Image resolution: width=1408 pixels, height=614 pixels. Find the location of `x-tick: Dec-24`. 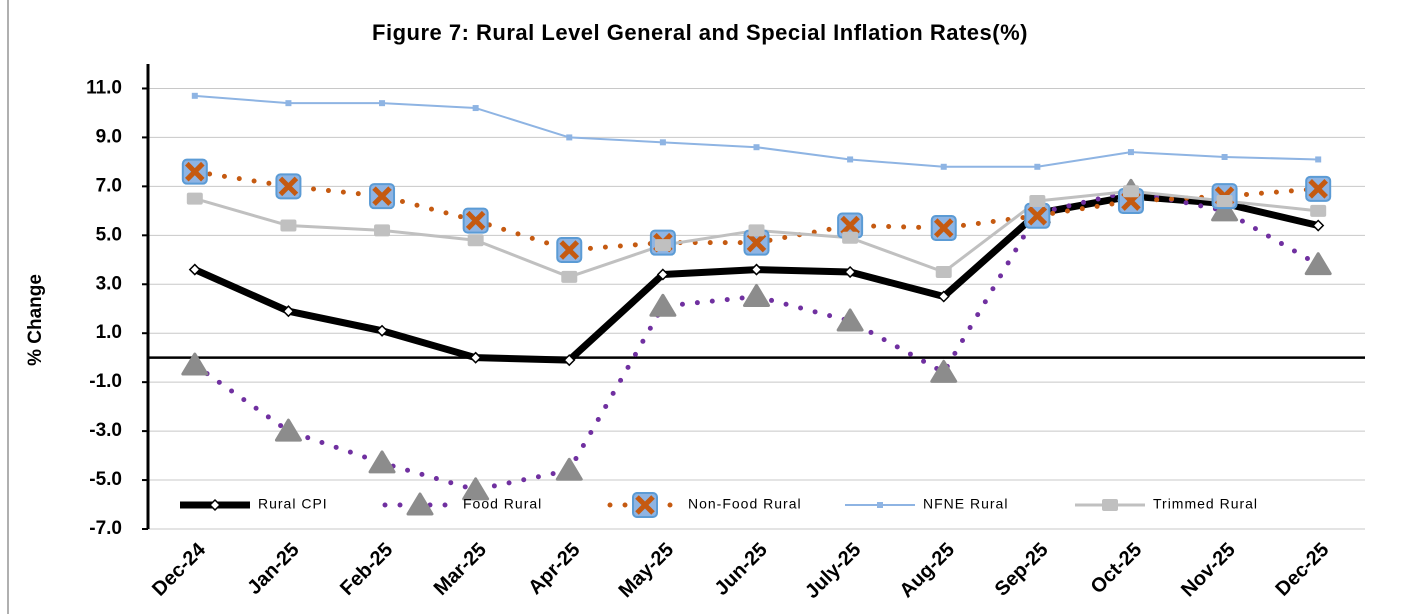

x-tick: Dec-24 is located at coordinates (179, 569).